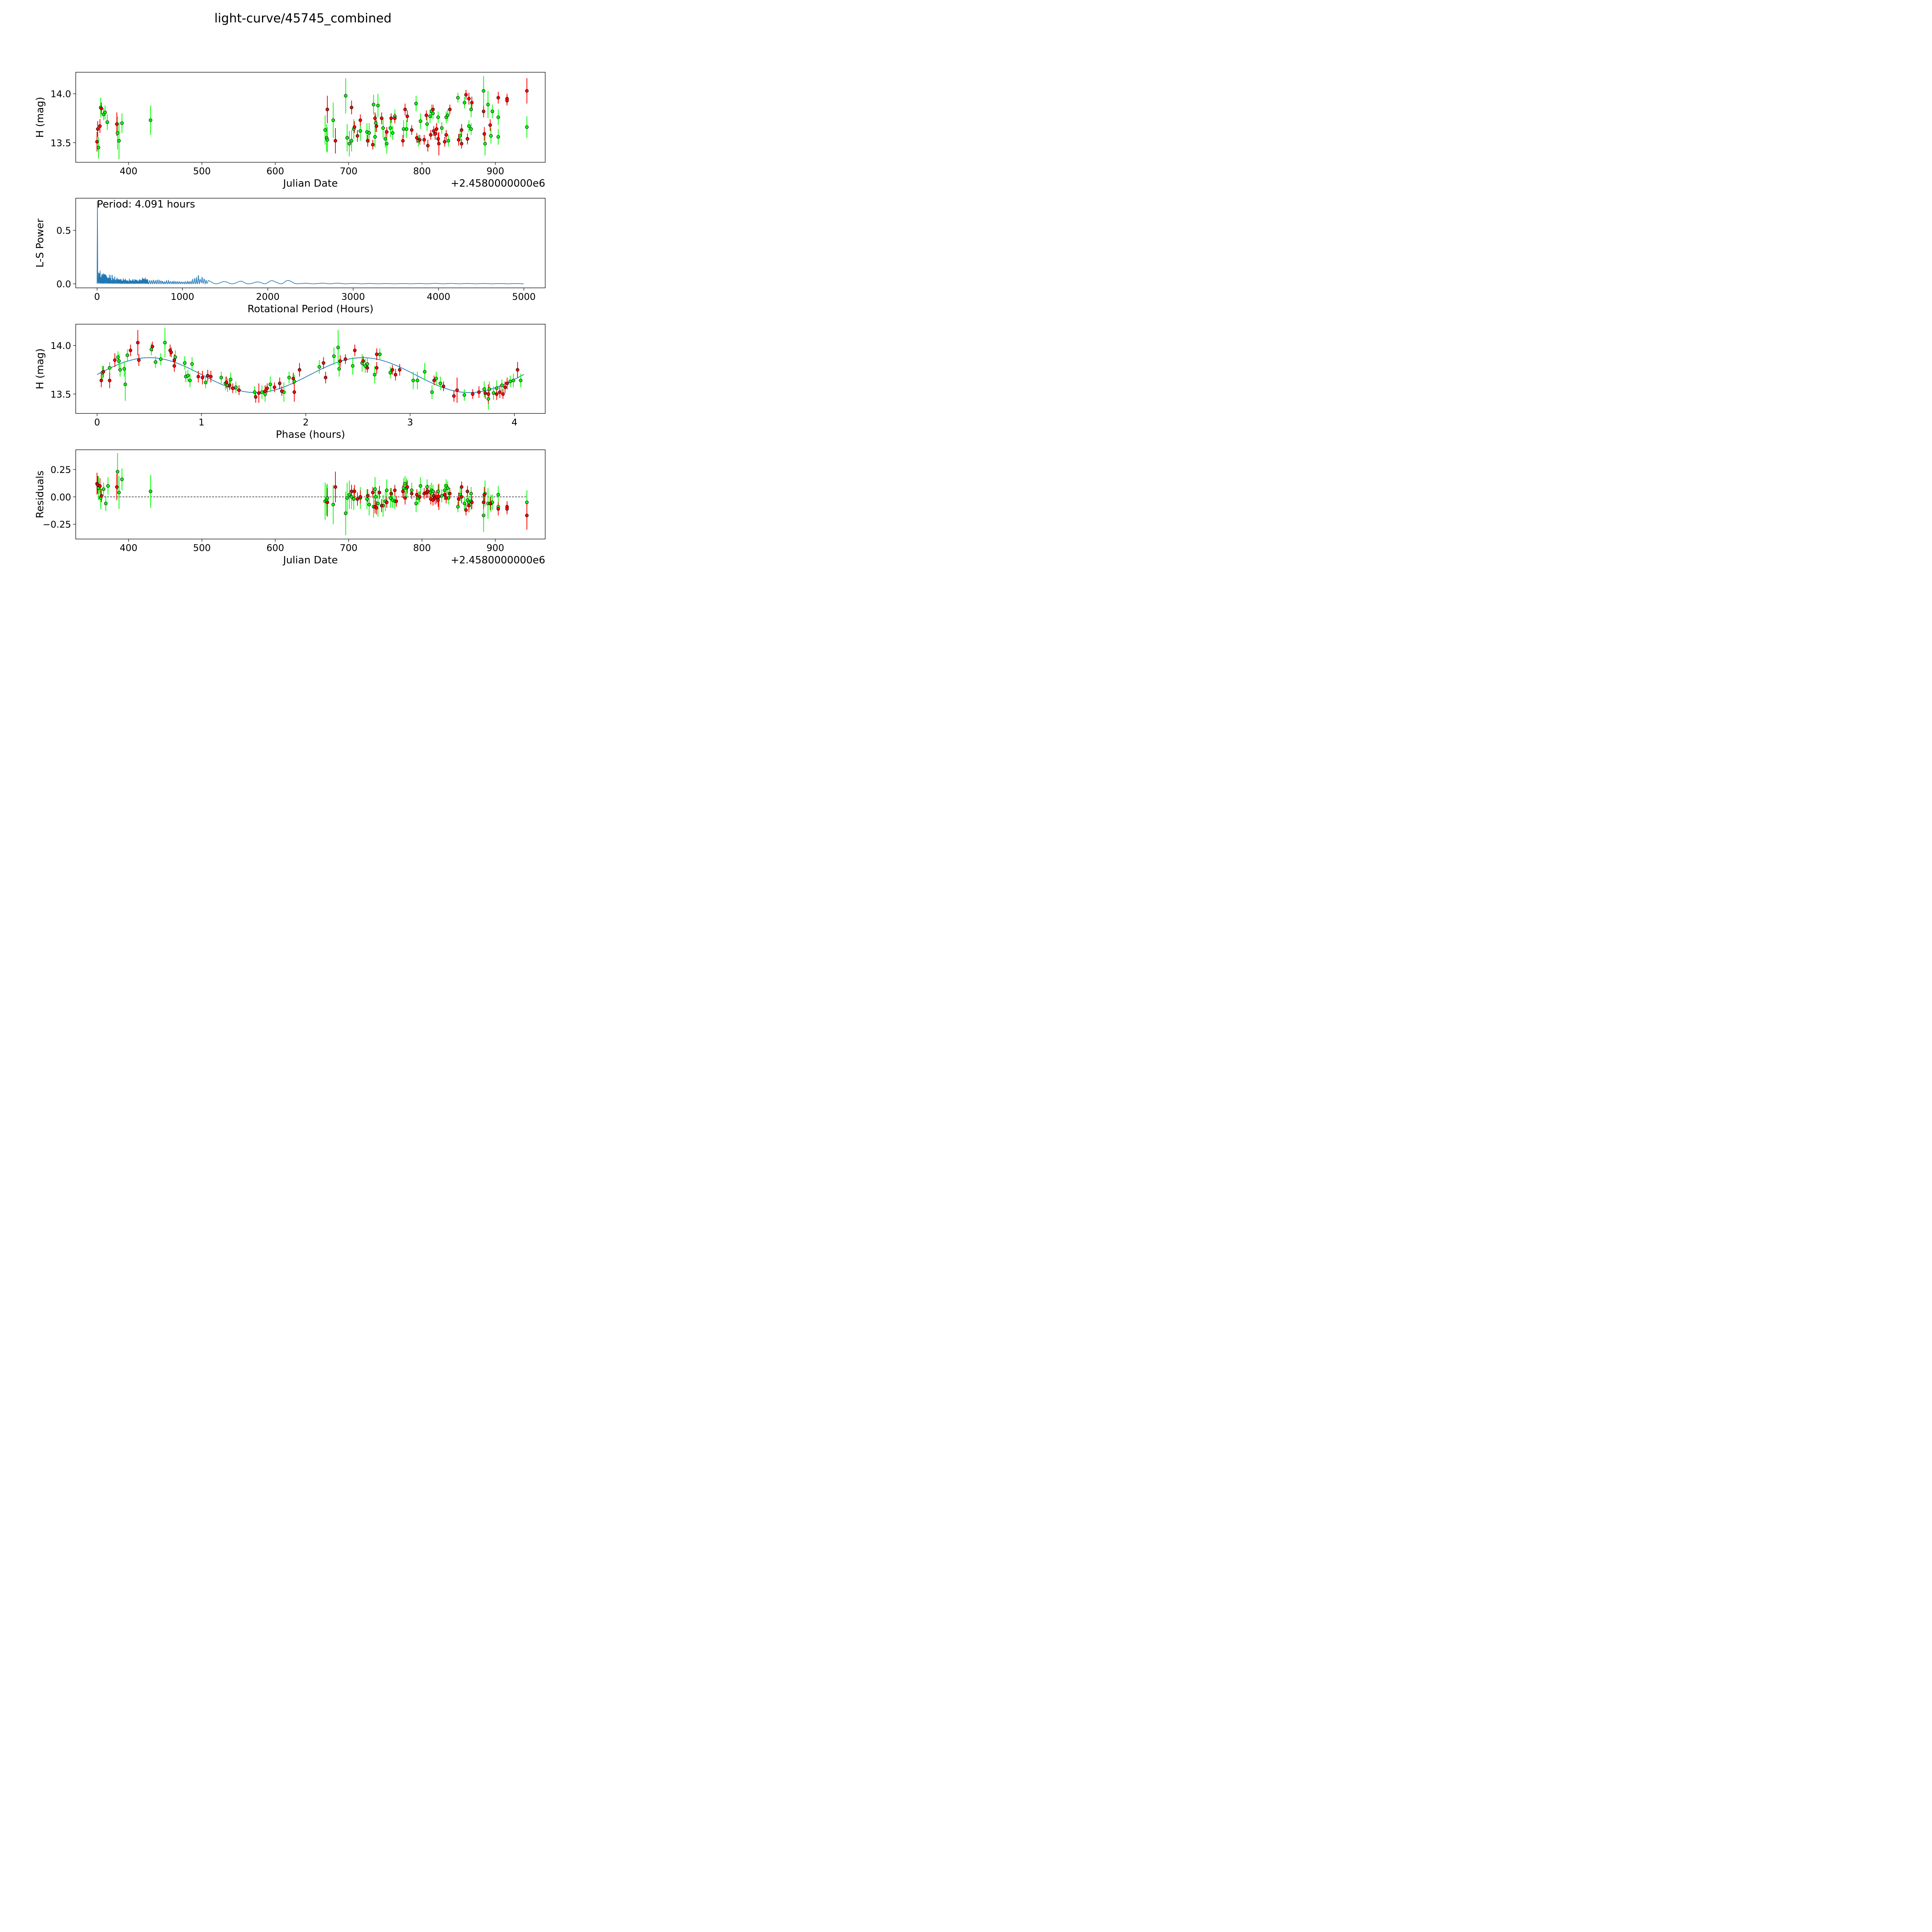 This screenshot has width=1932, height=1932. I want to click on x-tick-label: 4, so click(514, 422).